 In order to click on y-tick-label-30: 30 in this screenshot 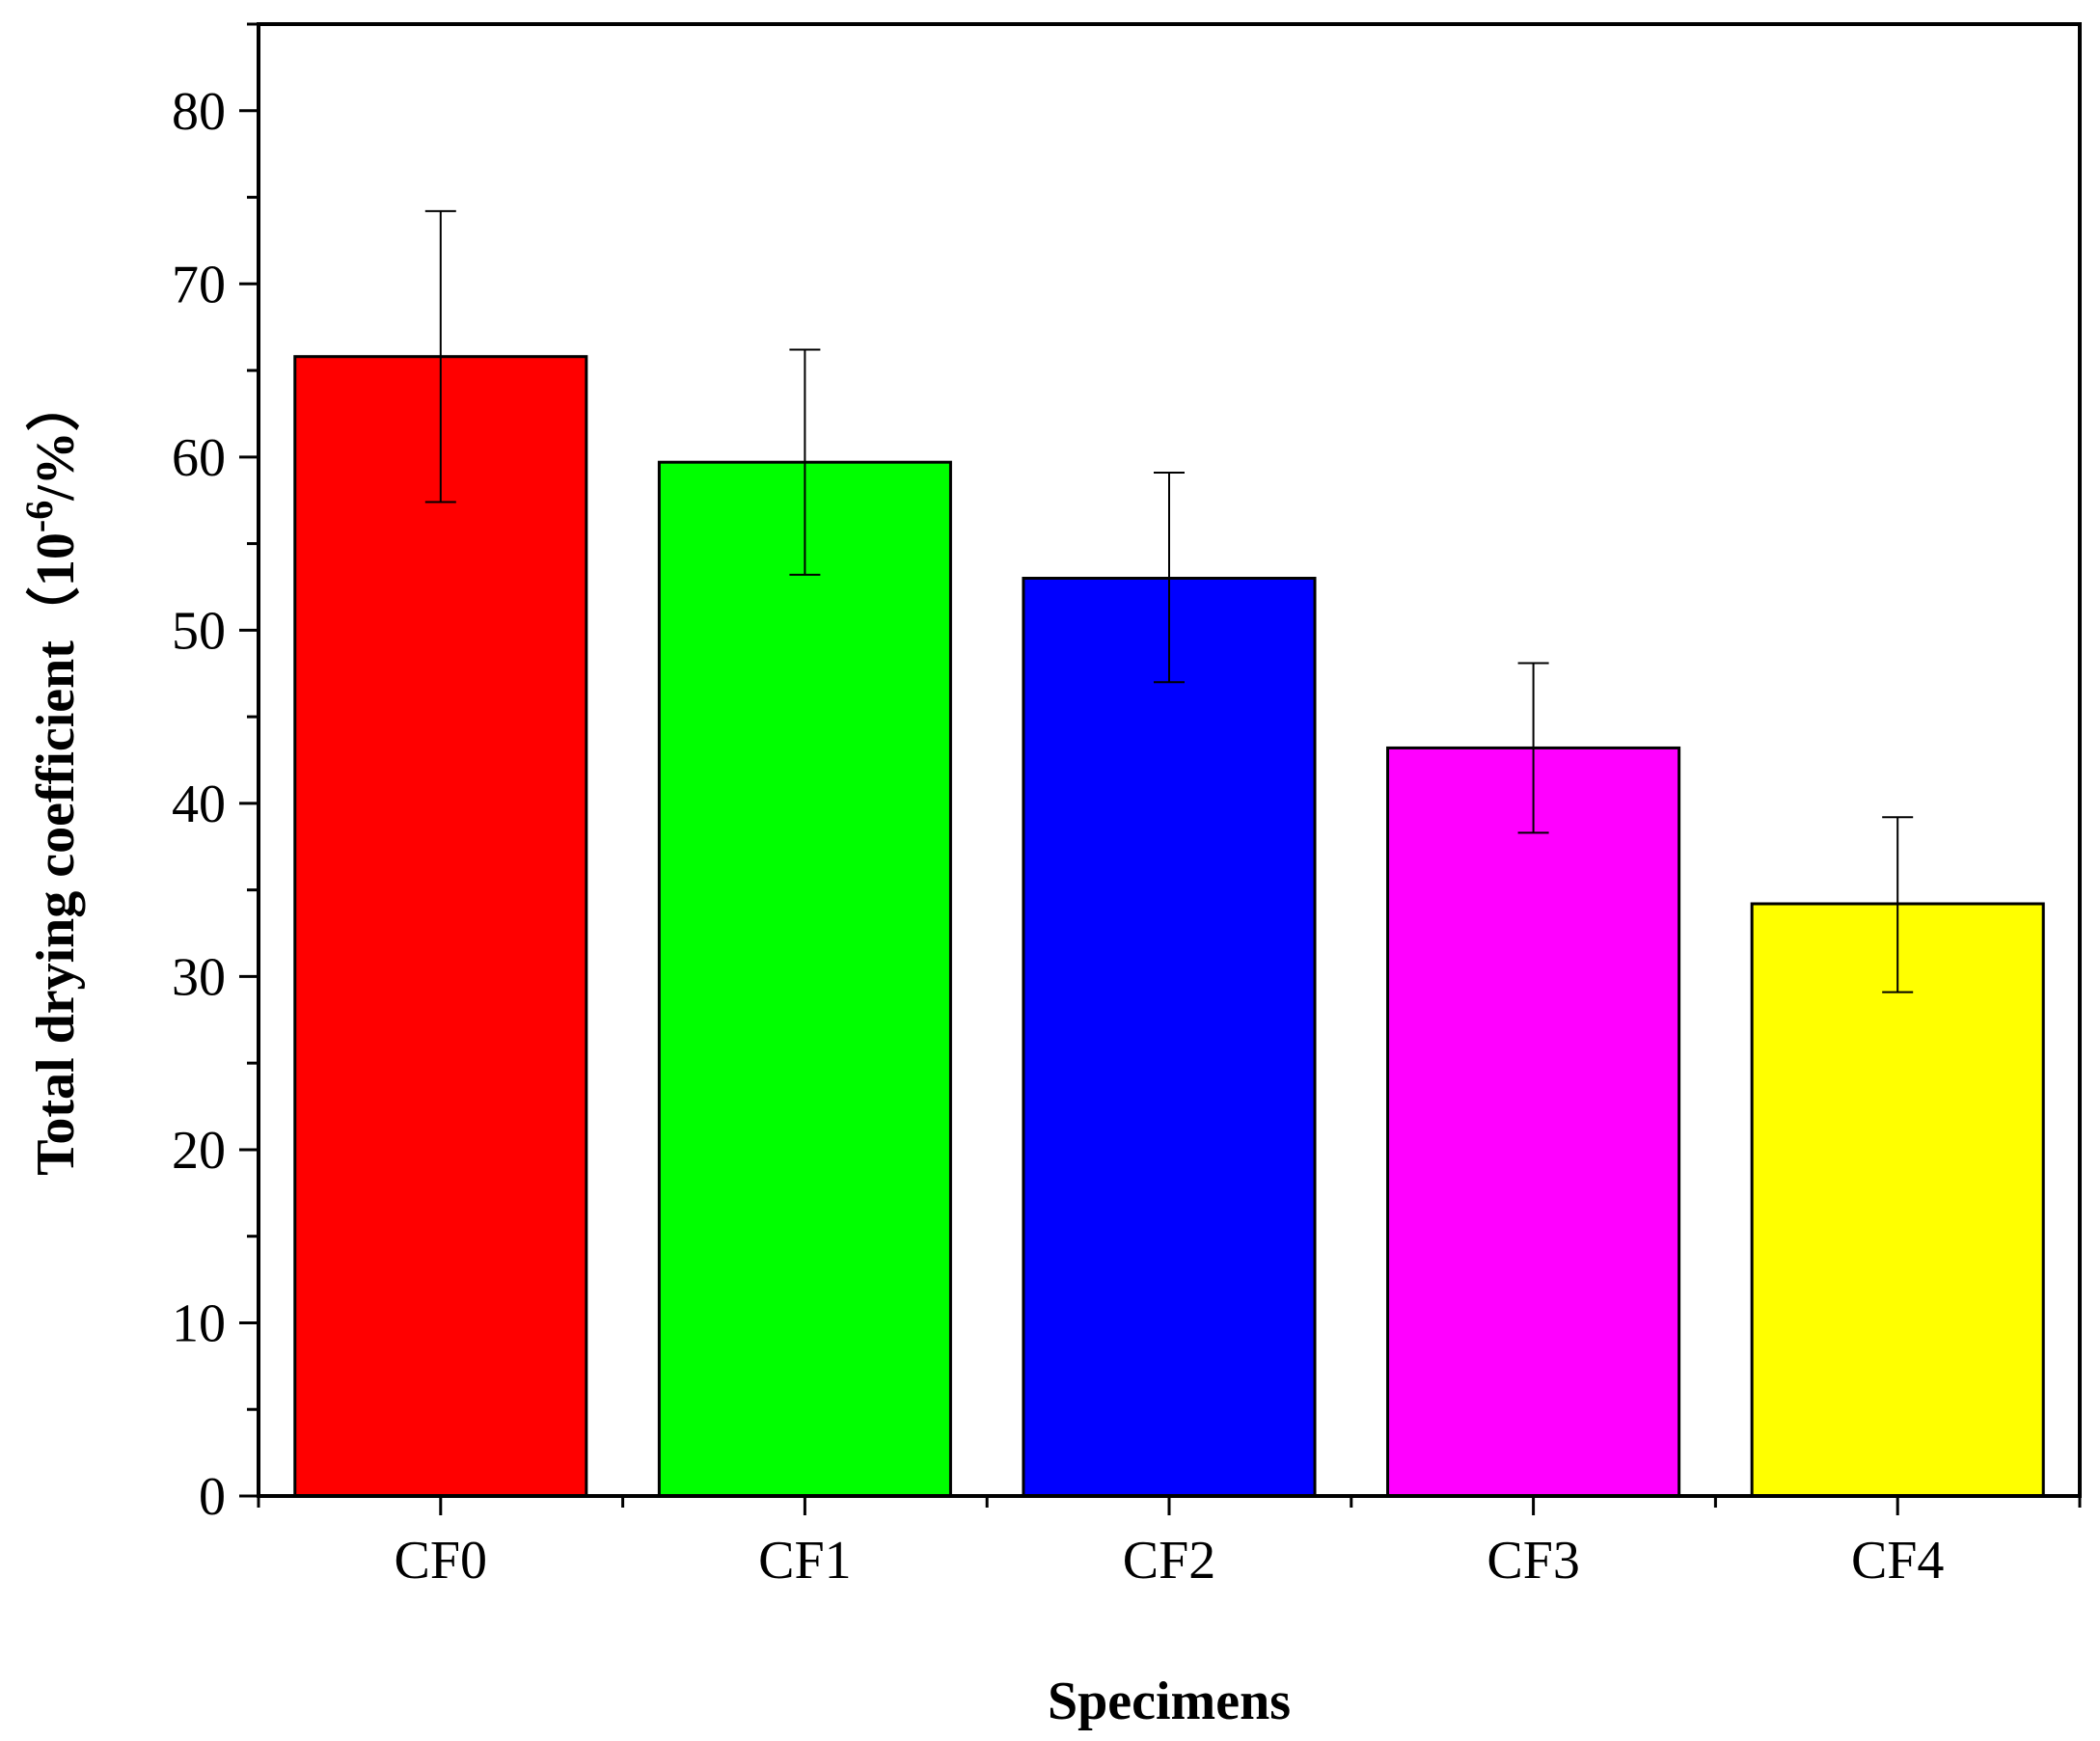, I will do `click(199, 977)`.